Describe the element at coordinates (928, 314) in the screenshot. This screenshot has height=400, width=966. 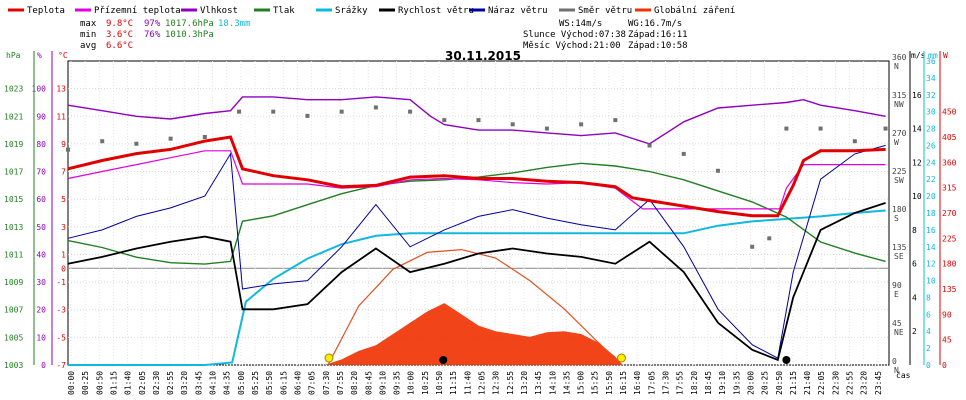
I see `mm-tick-label: 6` at that location.